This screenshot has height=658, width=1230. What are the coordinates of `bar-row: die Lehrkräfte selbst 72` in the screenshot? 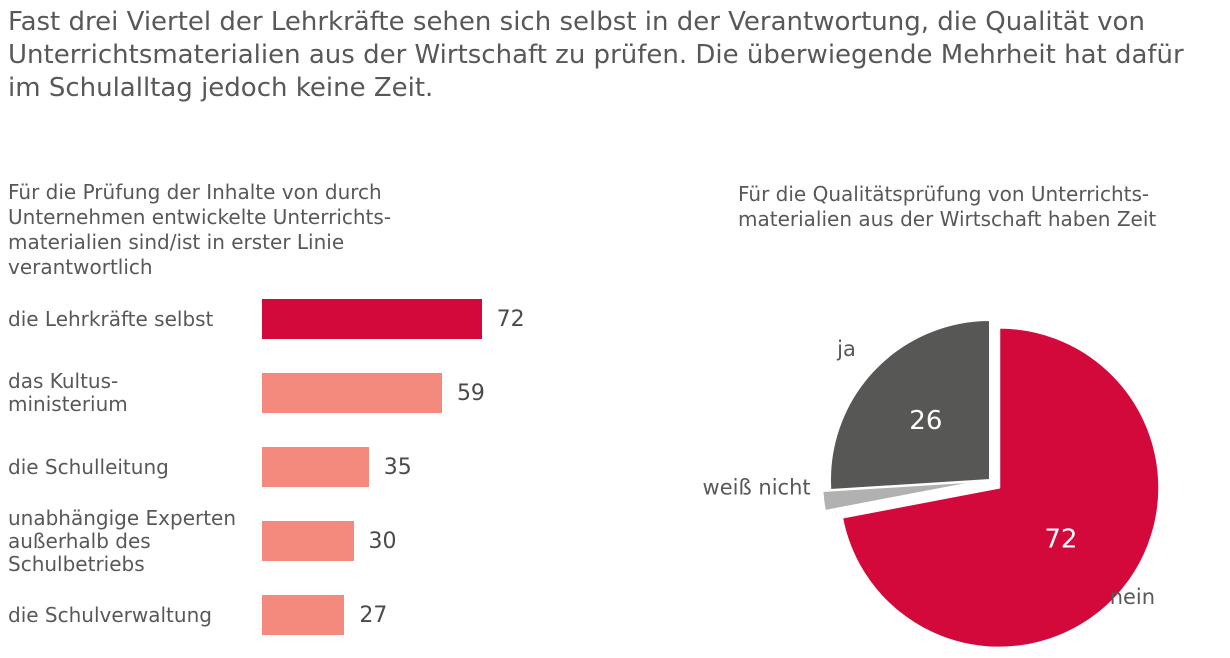 It's located at (308, 319).